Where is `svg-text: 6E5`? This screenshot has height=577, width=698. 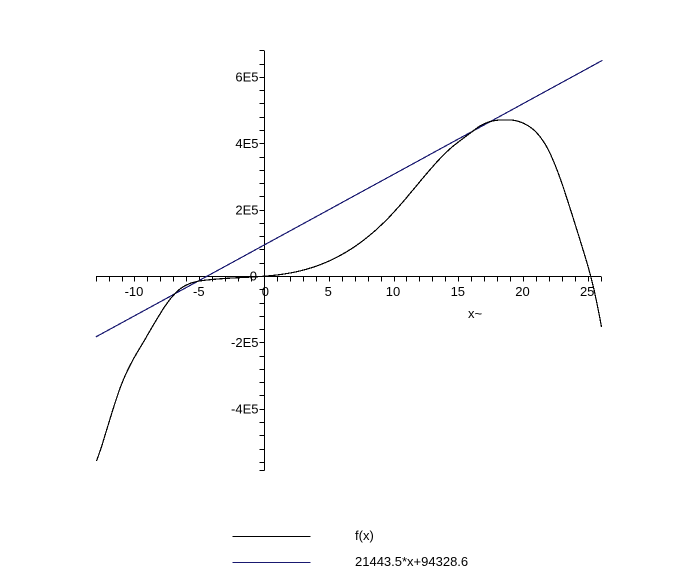
svg-text: 6E5 is located at coordinates (246, 77).